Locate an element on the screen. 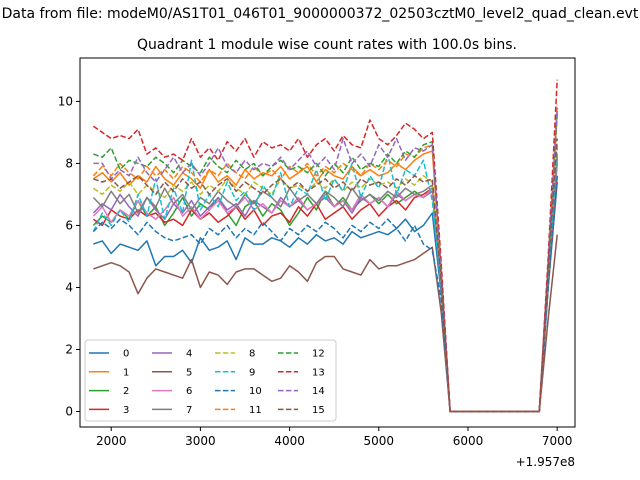 This screenshot has height=480, width=640. y-tick-label: 10 is located at coordinates (65, 101).